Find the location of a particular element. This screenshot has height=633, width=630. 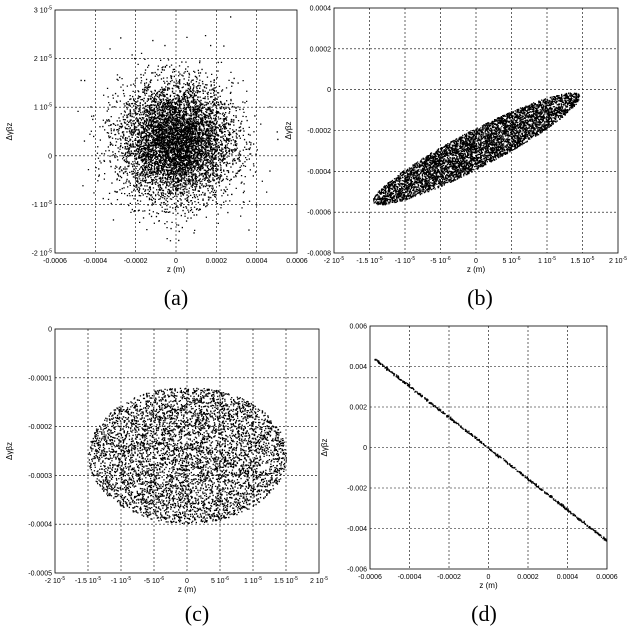

y-tick-label: 3 10-5 is located at coordinates (43, 10).